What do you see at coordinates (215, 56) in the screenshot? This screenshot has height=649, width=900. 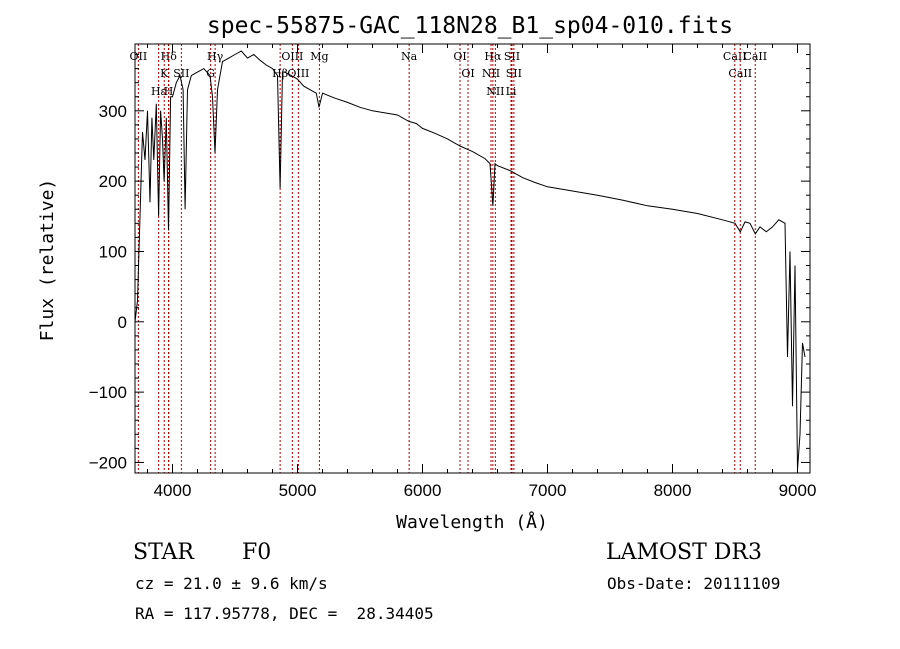 I see `marker-label: Hγ` at bounding box center [215, 56].